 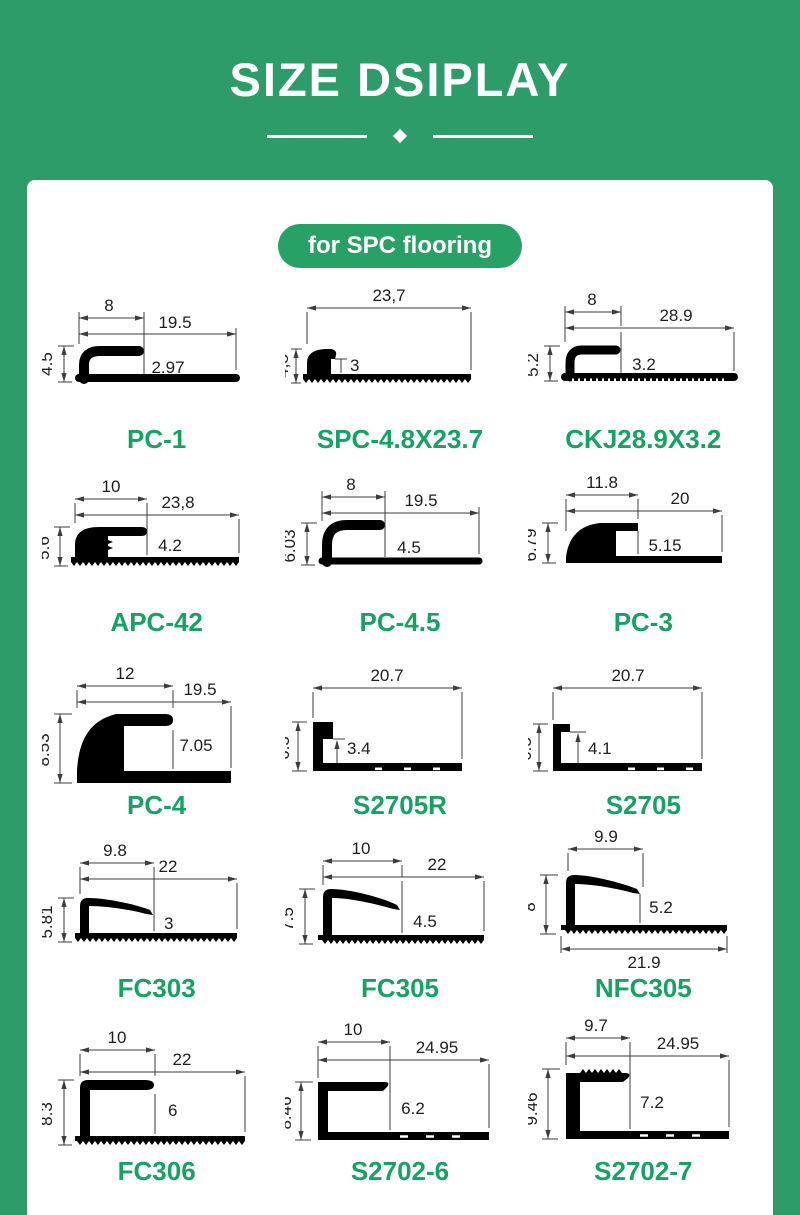 I want to click on dim-label: 5.15, so click(x=665, y=545).